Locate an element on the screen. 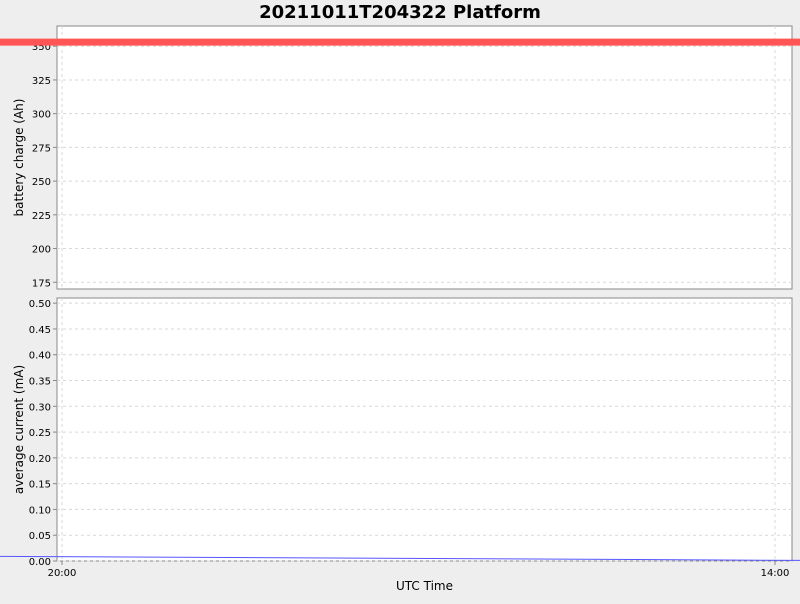  y-tick-label: 350 is located at coordinates (41, 47).